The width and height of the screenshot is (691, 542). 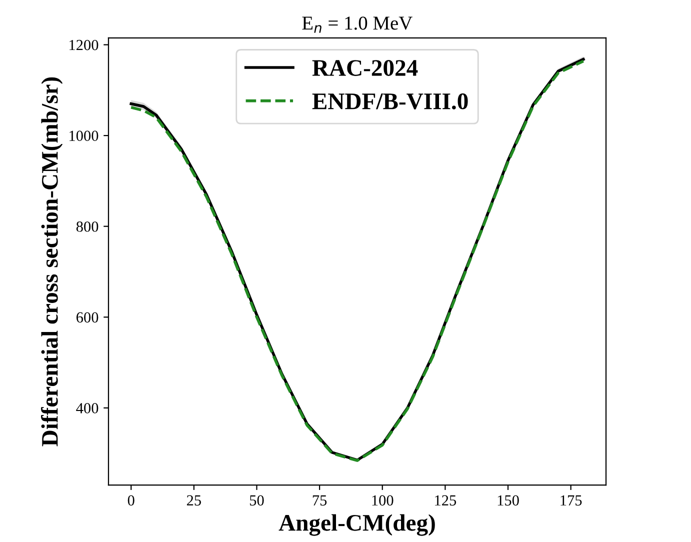 I want to click on x-axis-title: Angel-CM(deg), so click(x=356, y=525).